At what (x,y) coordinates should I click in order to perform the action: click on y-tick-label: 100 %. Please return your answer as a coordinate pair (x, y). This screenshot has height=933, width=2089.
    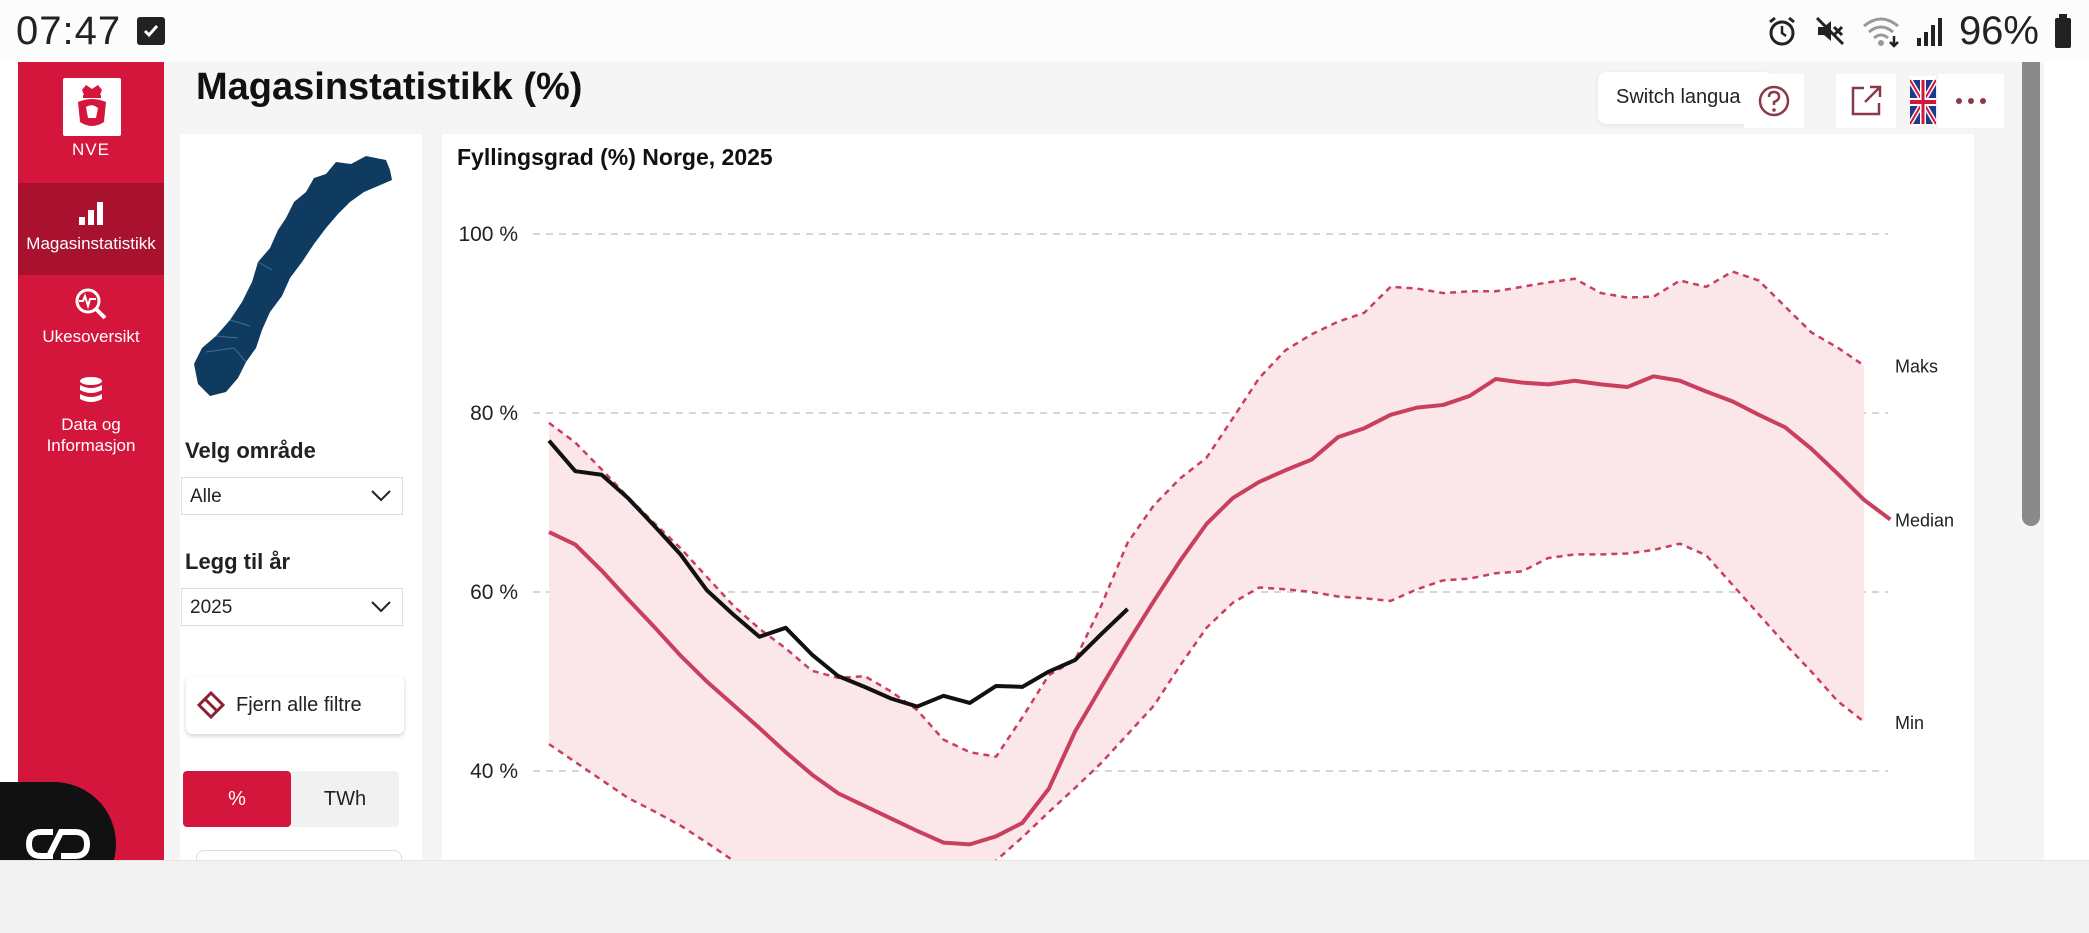
    Looking at the image, I should click on (488, 234).